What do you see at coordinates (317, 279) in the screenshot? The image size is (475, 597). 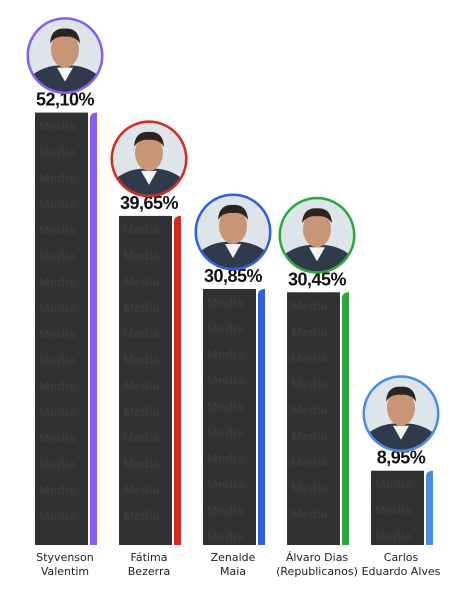 I see `value-label: 30,45%` at bounding box center [317, 279].